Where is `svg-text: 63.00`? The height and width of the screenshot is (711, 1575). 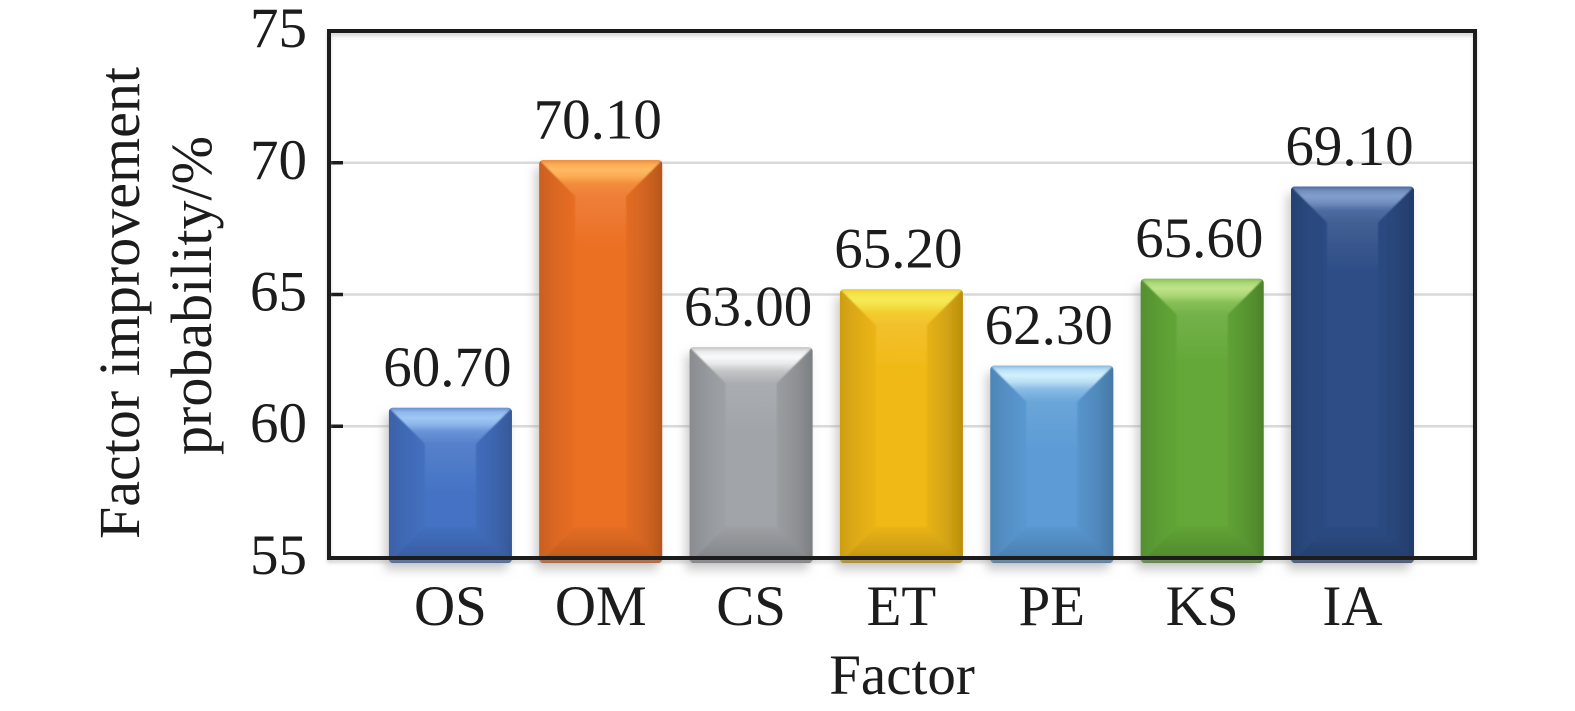 svg-text: 63.00 is located at coordinates (748, 307).